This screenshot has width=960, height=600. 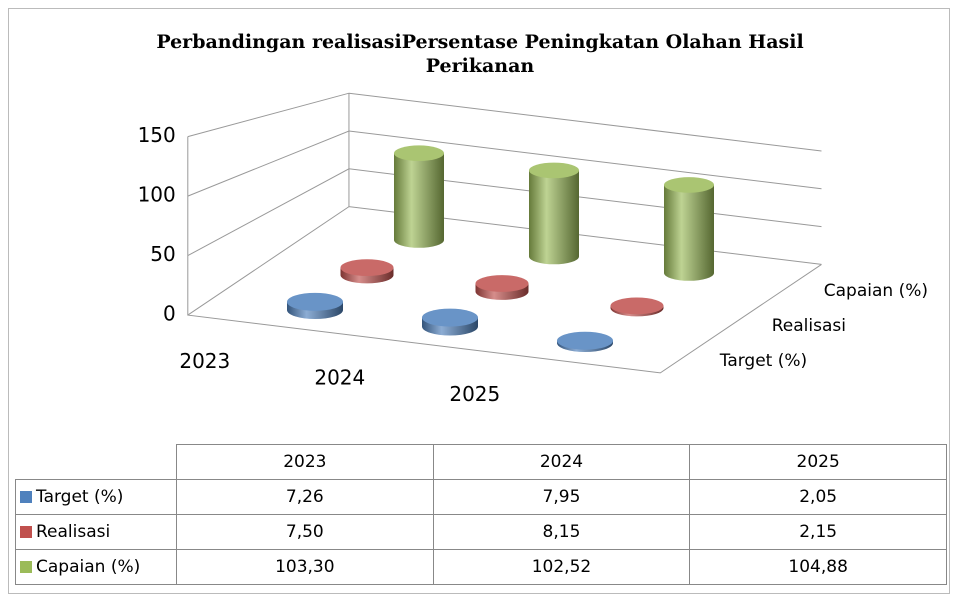 I want to click on legend-label: Capaian (%), so click(x=88, y=567).